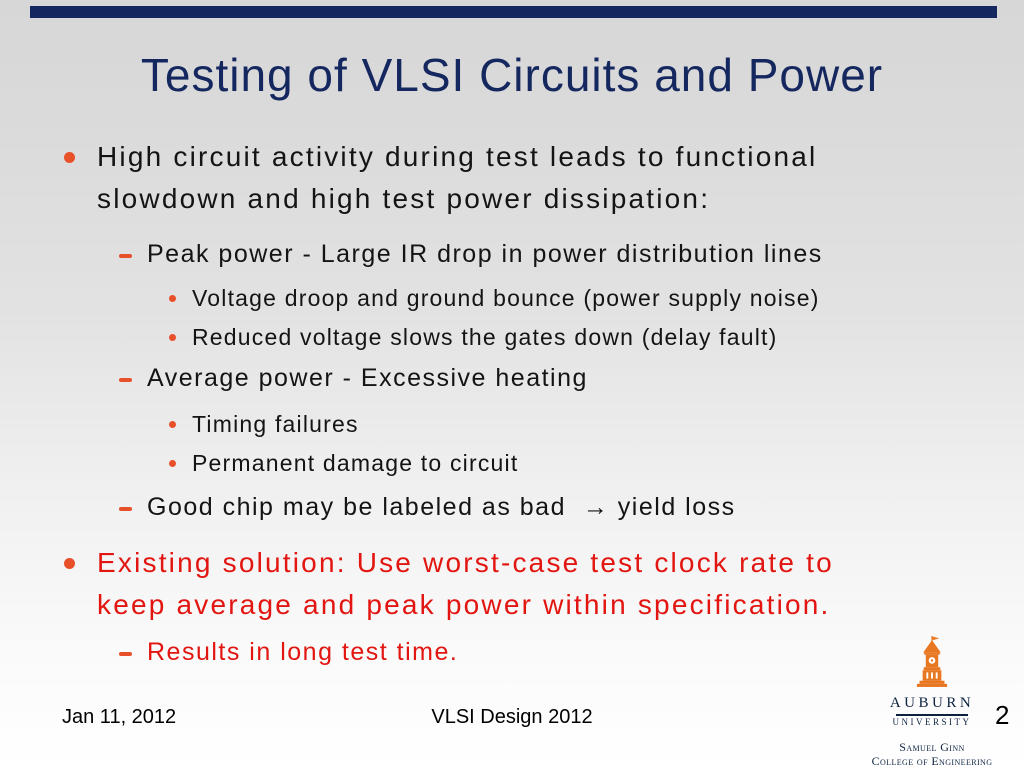  I want to click on logo-university-text: UNIVERSITY, so click(932, 721).